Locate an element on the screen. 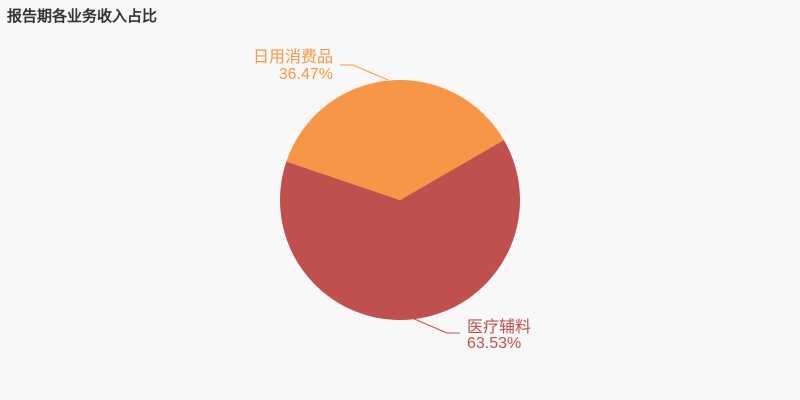  slice-percent-label: 36.47% is located at coordinates (306, 74).